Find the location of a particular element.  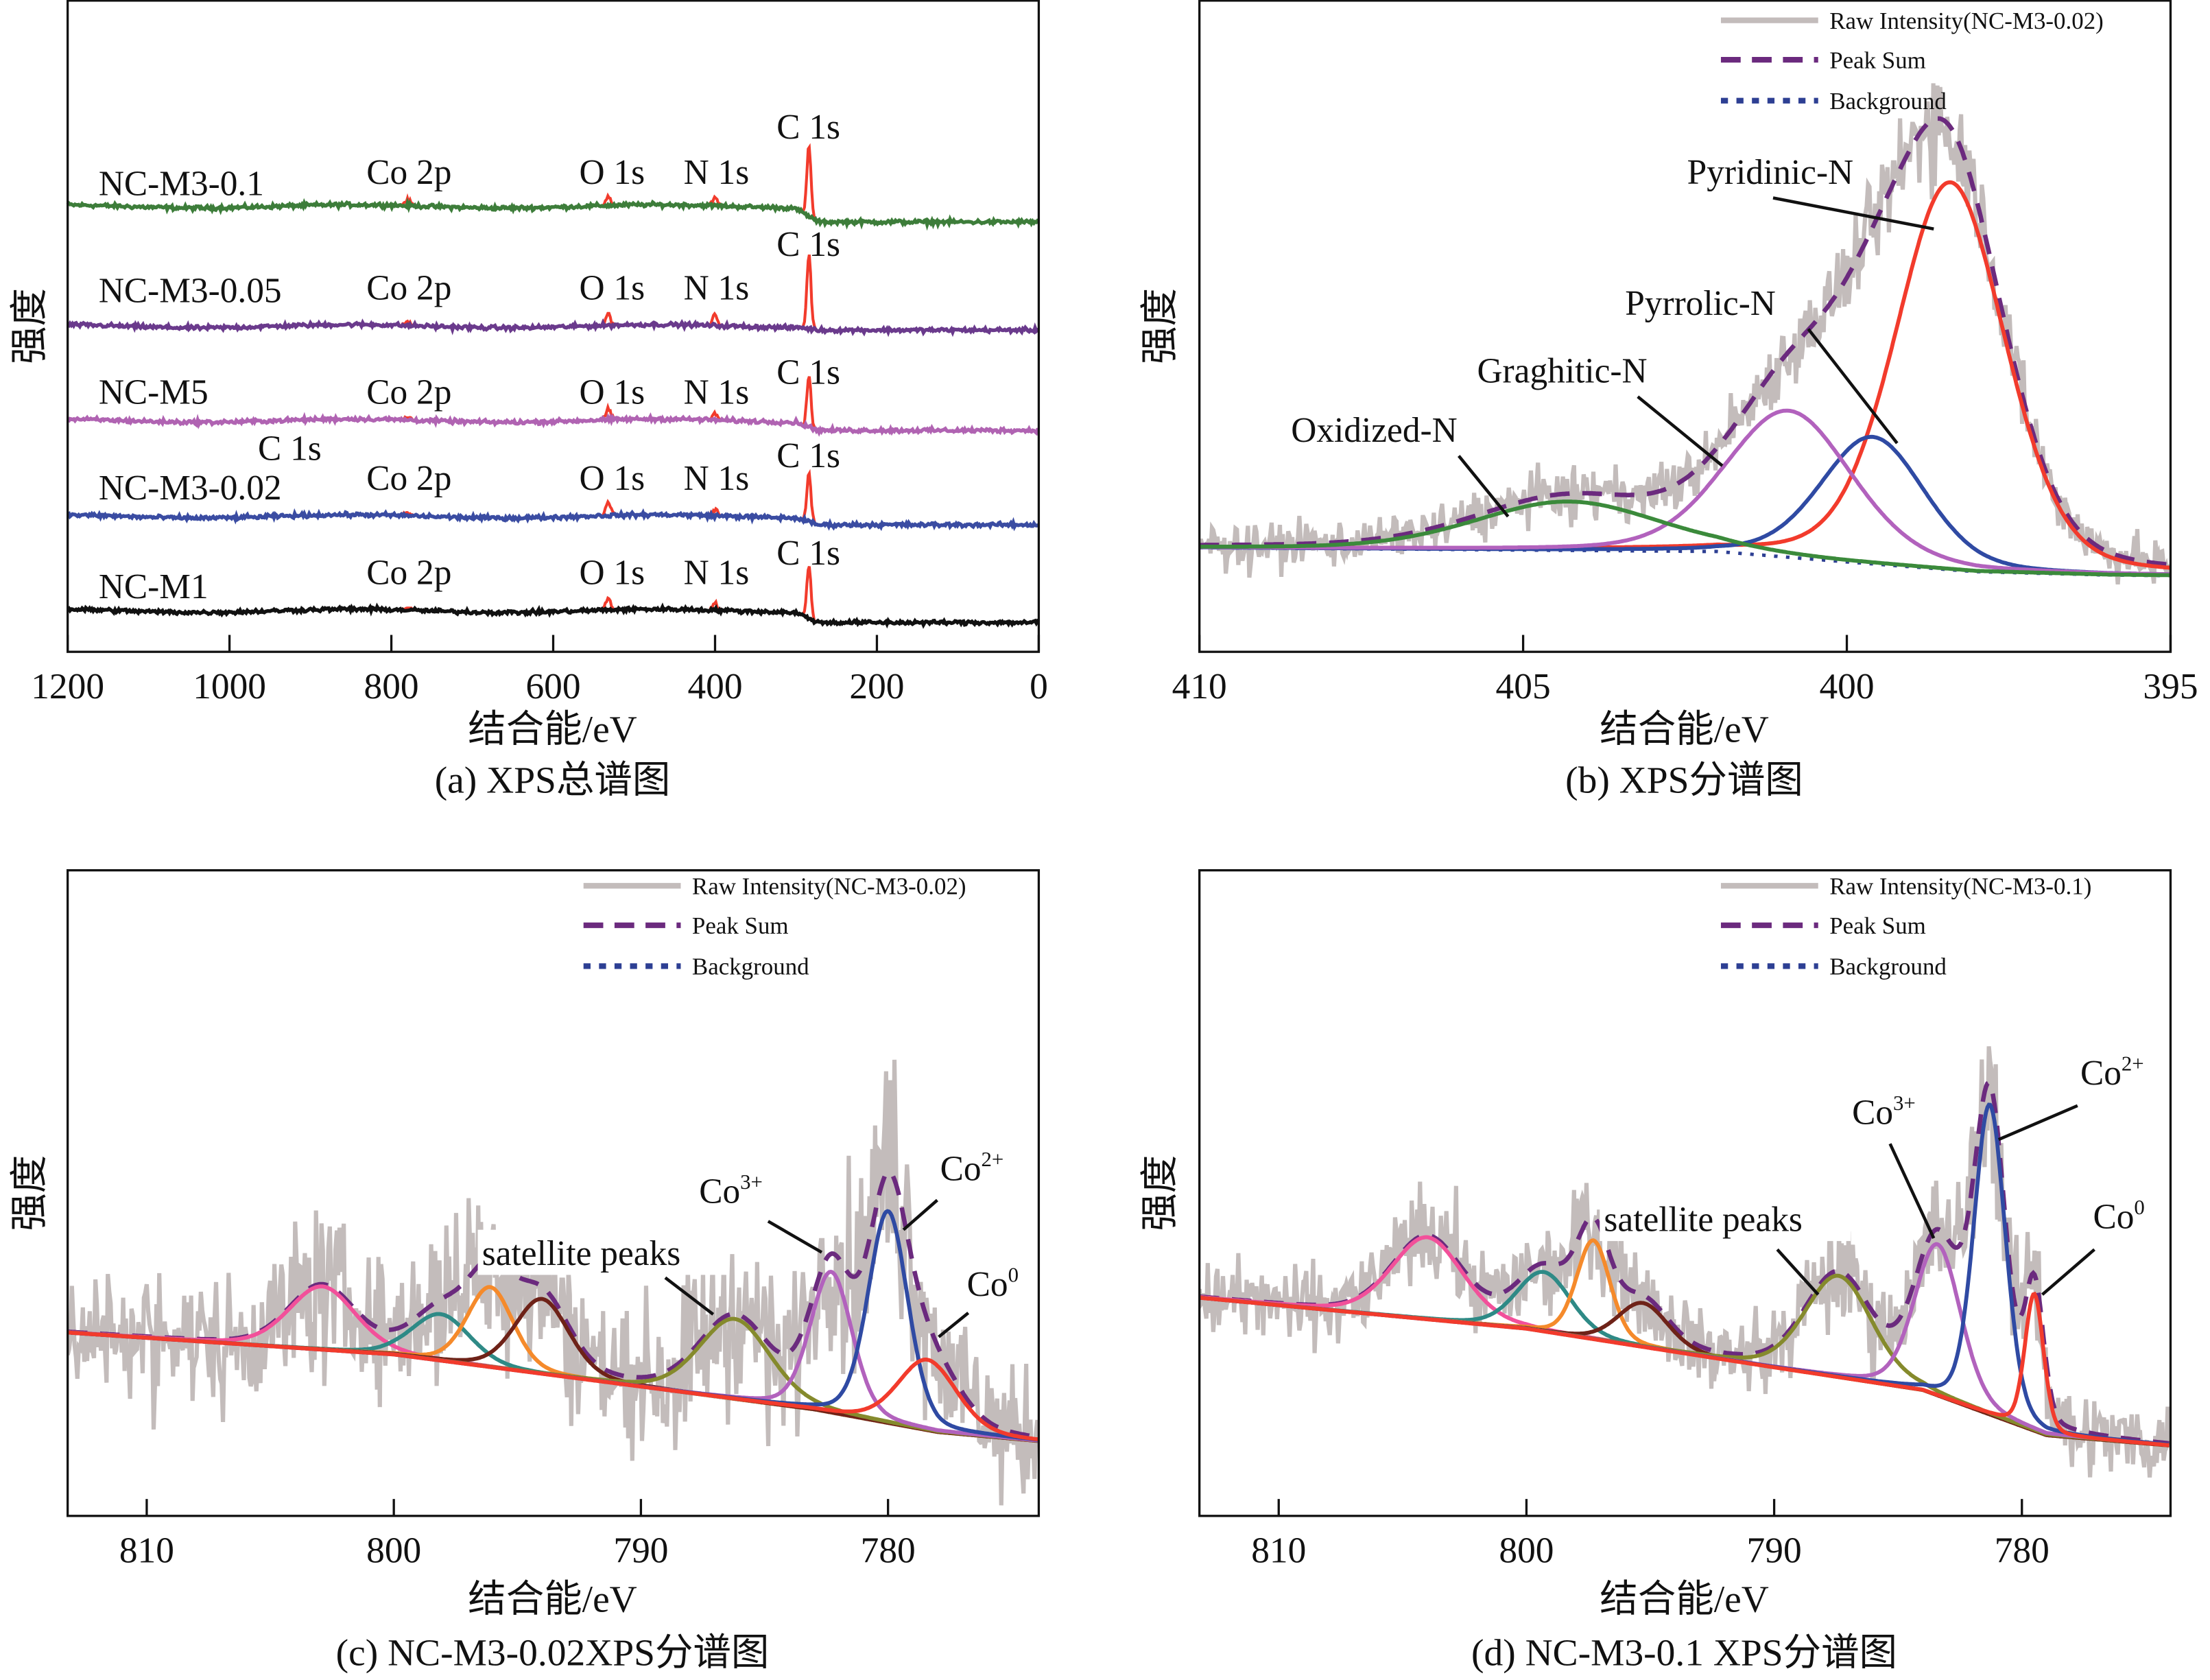

peak-sum-line is located at coordinates (1685, 341).